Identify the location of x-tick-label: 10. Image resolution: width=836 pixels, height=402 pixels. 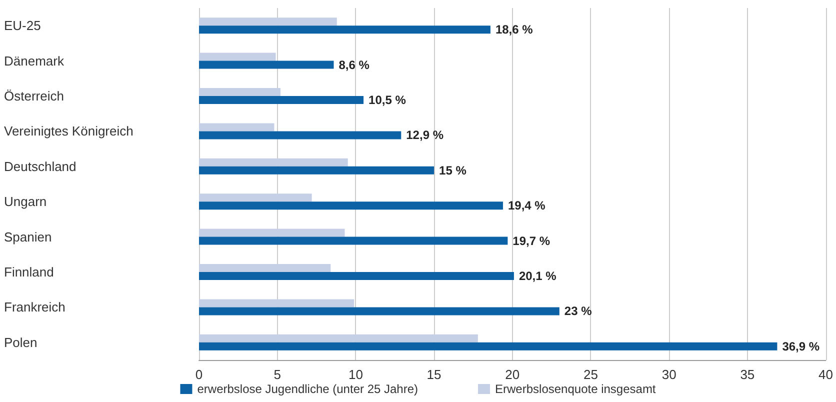
(355, 374).